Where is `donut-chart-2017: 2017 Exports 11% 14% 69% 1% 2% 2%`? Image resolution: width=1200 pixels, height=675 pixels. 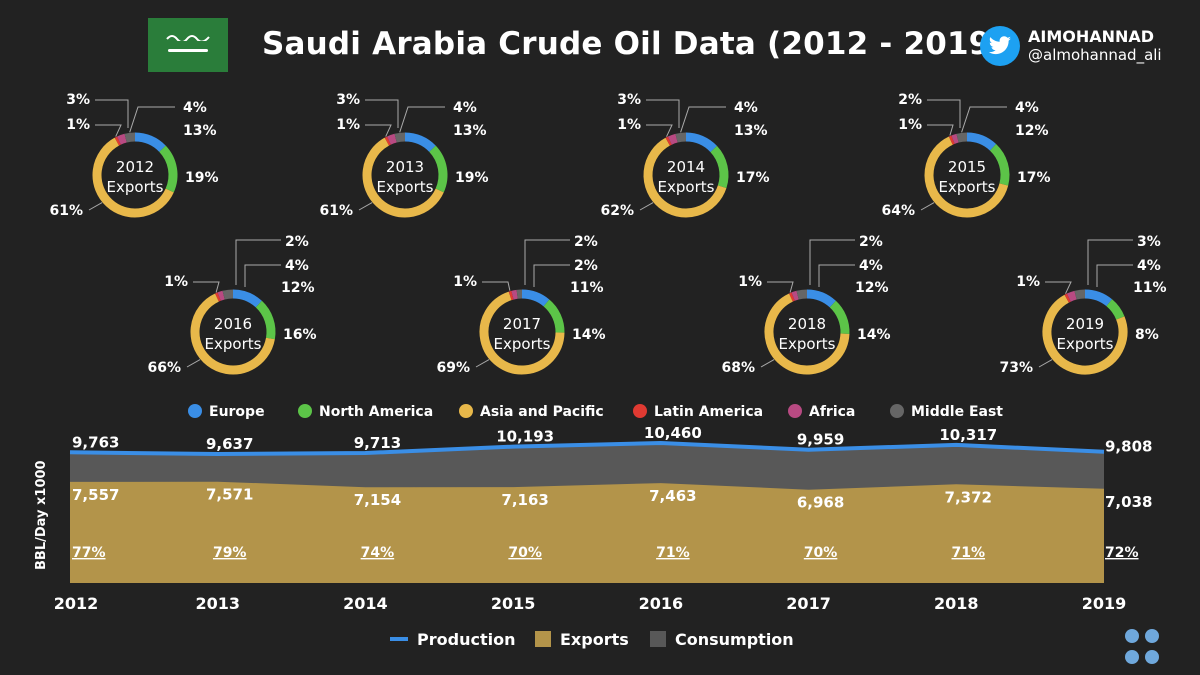 donut-chart-2017: 2017 Exports 11% 14% 69% 1% 2% 2% is located at coordinates (520, 305).